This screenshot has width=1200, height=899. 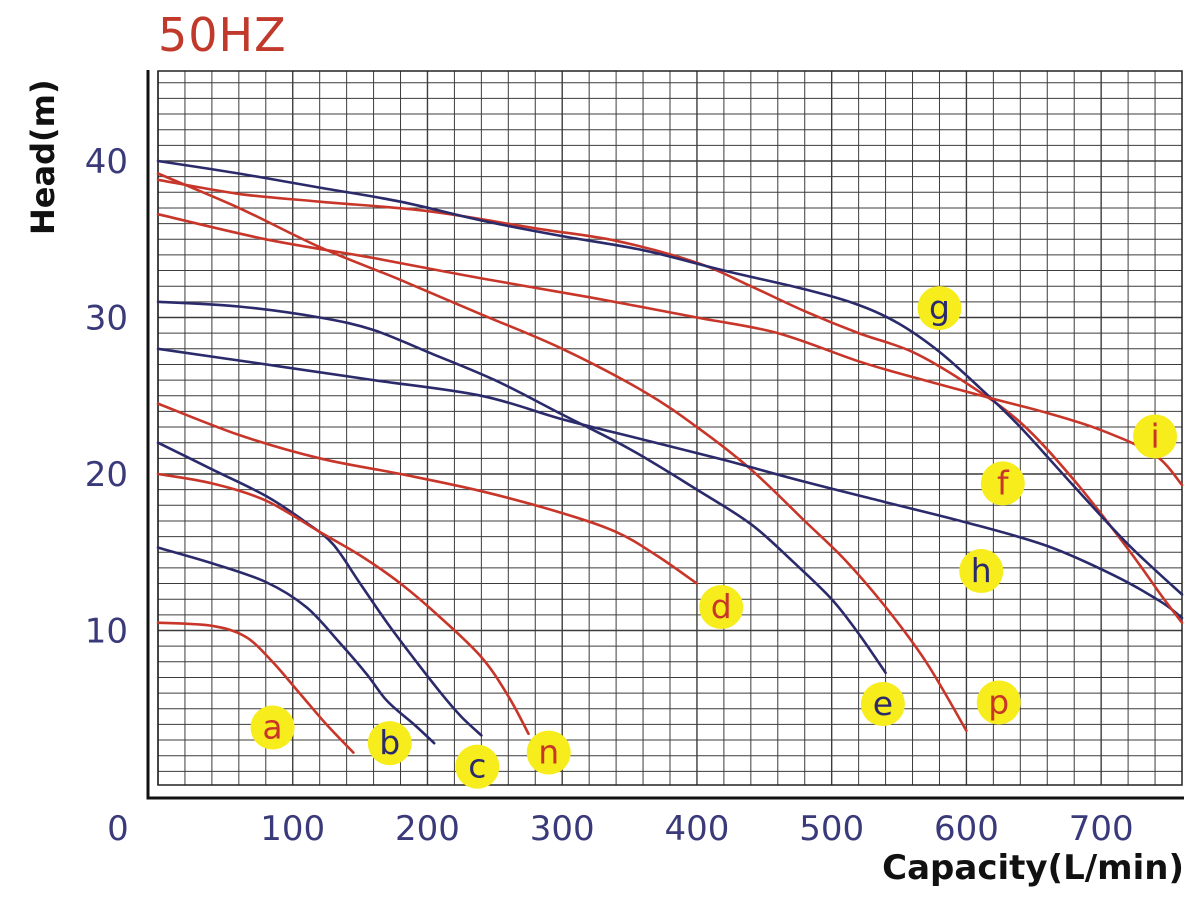 What do you see at coordinates (106, 632) in the screenshot?
I see `y-tick-label: 10` at bounding box center [106, 632].